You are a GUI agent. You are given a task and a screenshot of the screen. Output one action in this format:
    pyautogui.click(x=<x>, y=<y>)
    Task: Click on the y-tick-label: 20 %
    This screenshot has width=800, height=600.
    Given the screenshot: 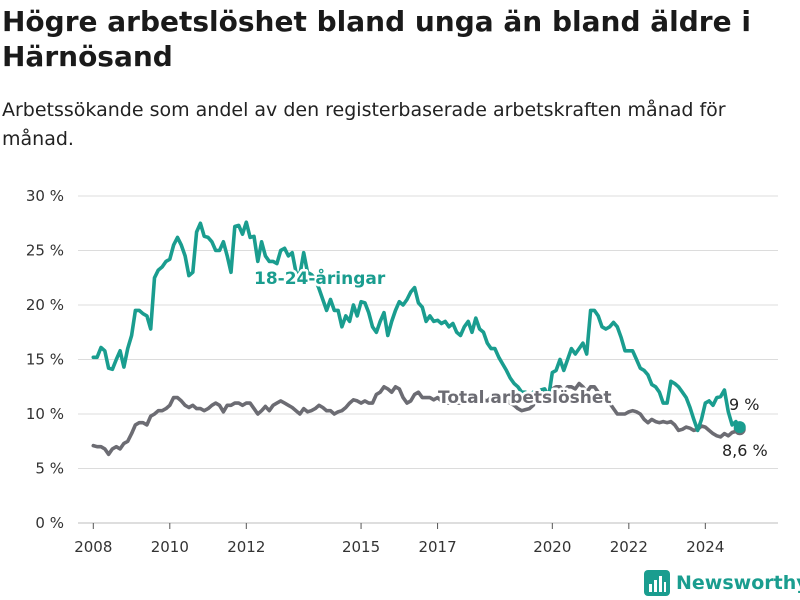 What is the action you would take?
    pyautogui.click(x=45, y=305)
    